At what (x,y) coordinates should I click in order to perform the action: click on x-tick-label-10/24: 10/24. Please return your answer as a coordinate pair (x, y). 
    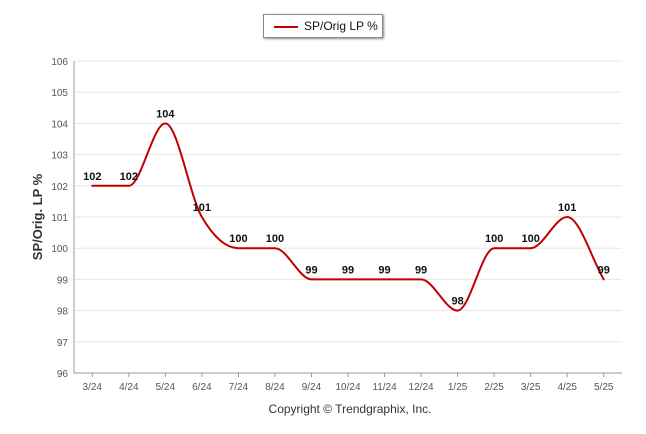
    Looking at the image, I should click on (347, 387).